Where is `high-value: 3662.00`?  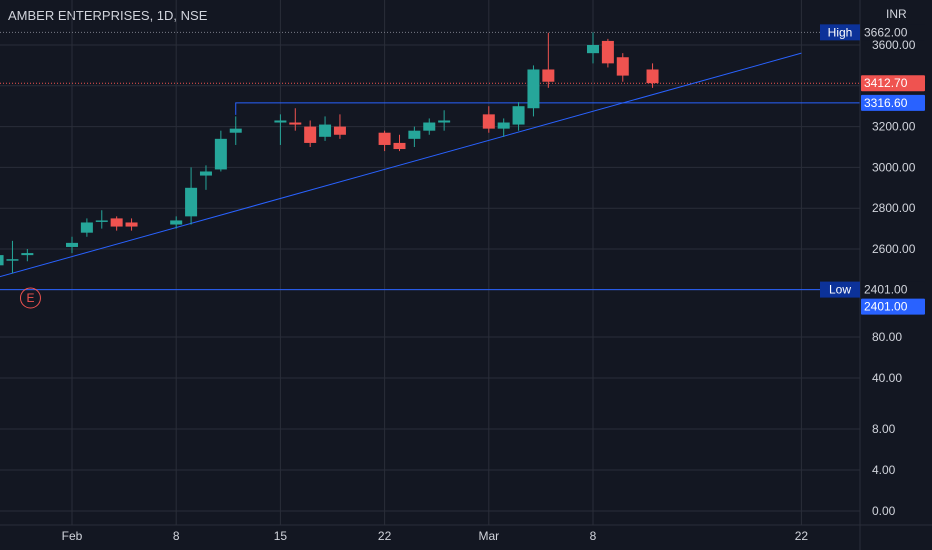 high-value: 3662.00 is located at coordinates (886, 32).